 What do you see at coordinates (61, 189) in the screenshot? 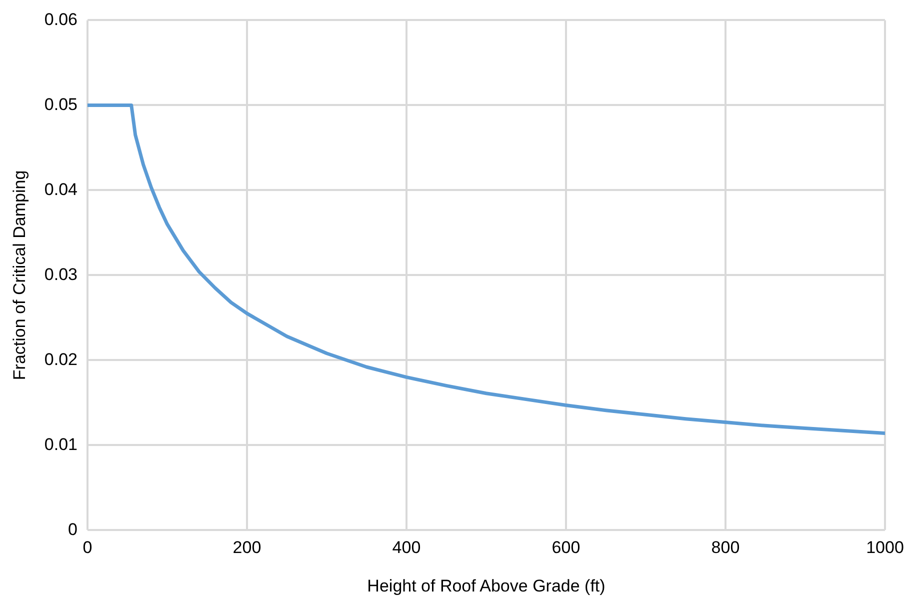
I see `y-tick-label: 0.04` at bounding box center [61, 189].